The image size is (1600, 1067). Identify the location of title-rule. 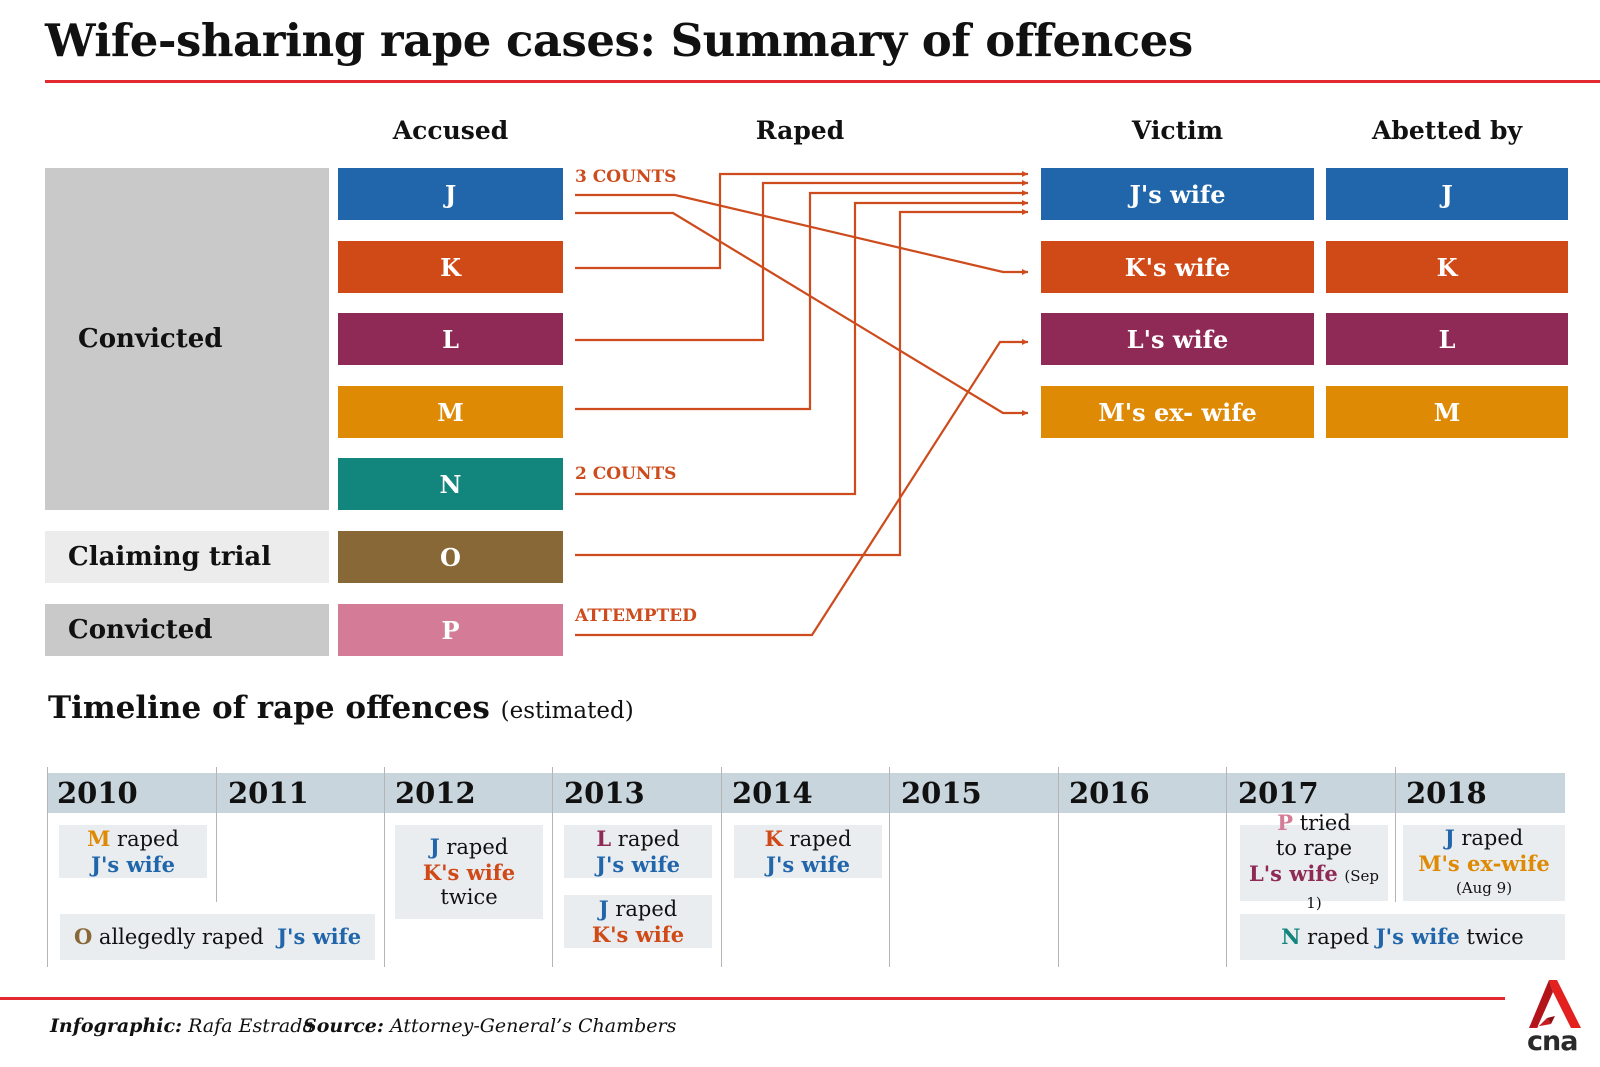
(822, 81).